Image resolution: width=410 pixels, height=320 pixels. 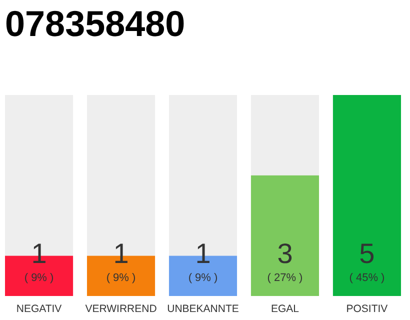 What do you see at coordinates (367, 253) in the screenshot?
I see `data-label: 5` at bounding box center [367, 253].